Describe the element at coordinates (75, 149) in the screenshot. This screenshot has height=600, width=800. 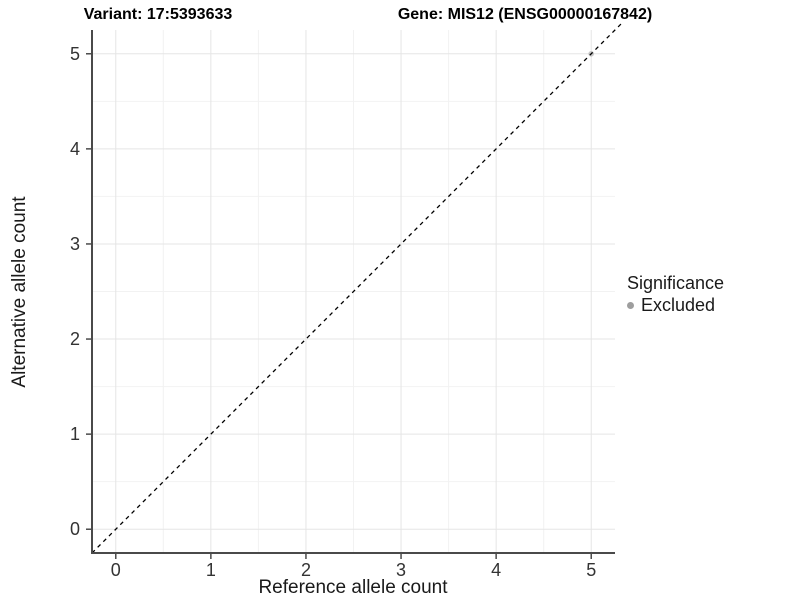
I see `y-tick-label: 4` at that location.